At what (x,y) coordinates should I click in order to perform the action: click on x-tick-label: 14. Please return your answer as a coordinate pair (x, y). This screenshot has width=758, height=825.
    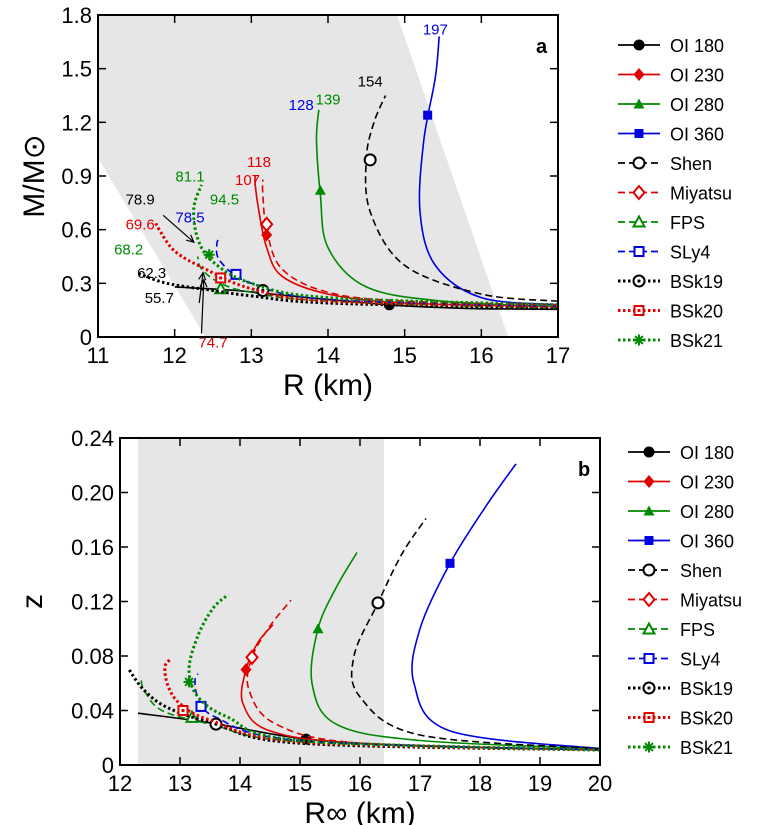
    Looking at the image, I should click on (328, 355).